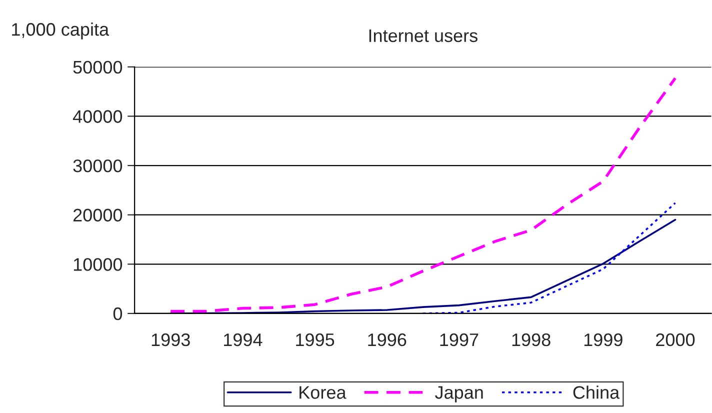 The height and width of the screenshot is (413, 712). I want to click on y-tick-label: 20000, so click(97, 215).